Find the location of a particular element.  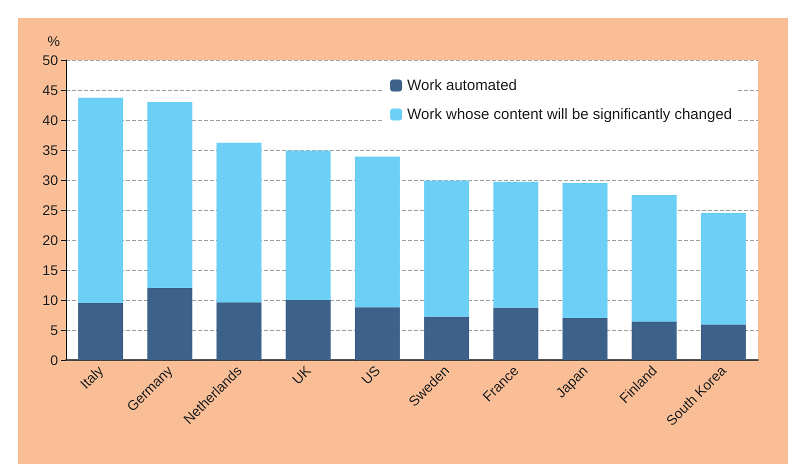

legend-label: Work automated is located at coordinates (462, 85).